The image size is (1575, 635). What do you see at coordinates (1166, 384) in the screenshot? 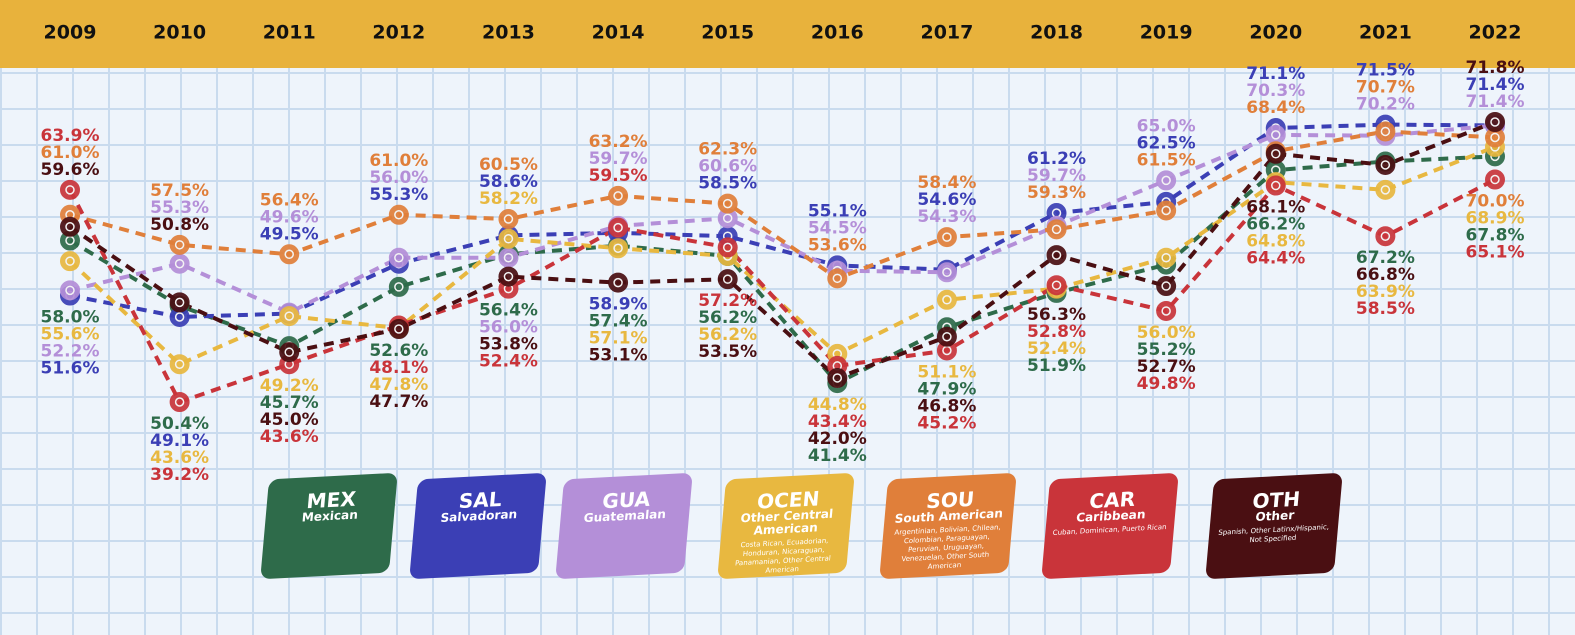
I see `data-label: 49.8%` at bounding box center [1166, 384].